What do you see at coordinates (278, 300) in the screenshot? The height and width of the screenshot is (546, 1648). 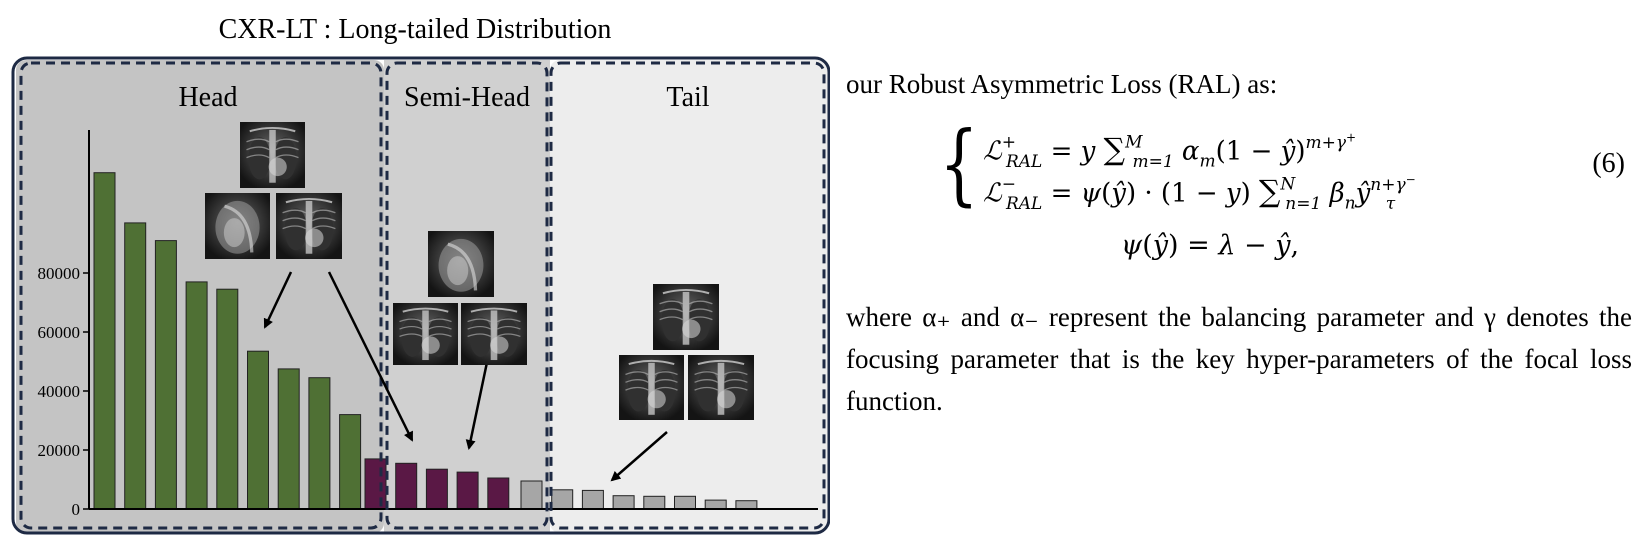 I see `arrow-head-to-bar` at bounding box center [278, 300].